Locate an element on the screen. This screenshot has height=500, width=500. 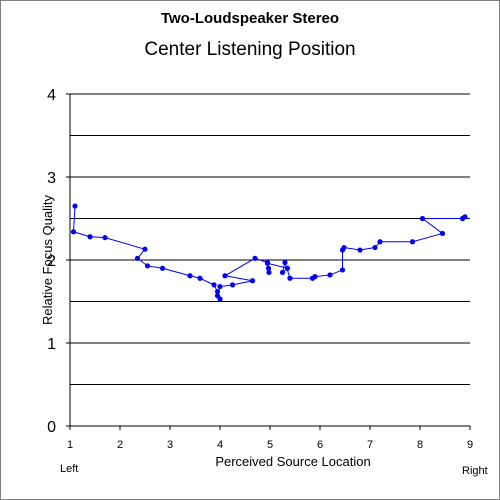
x-tick-label: 9 is located at coordinates (470, 445).